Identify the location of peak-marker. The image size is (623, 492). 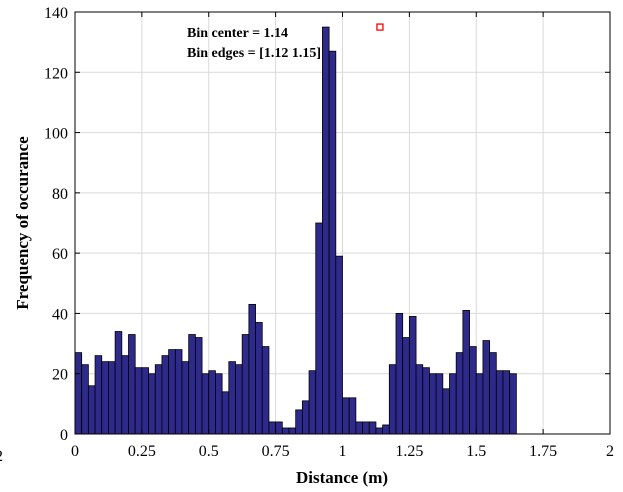
(380, 27).